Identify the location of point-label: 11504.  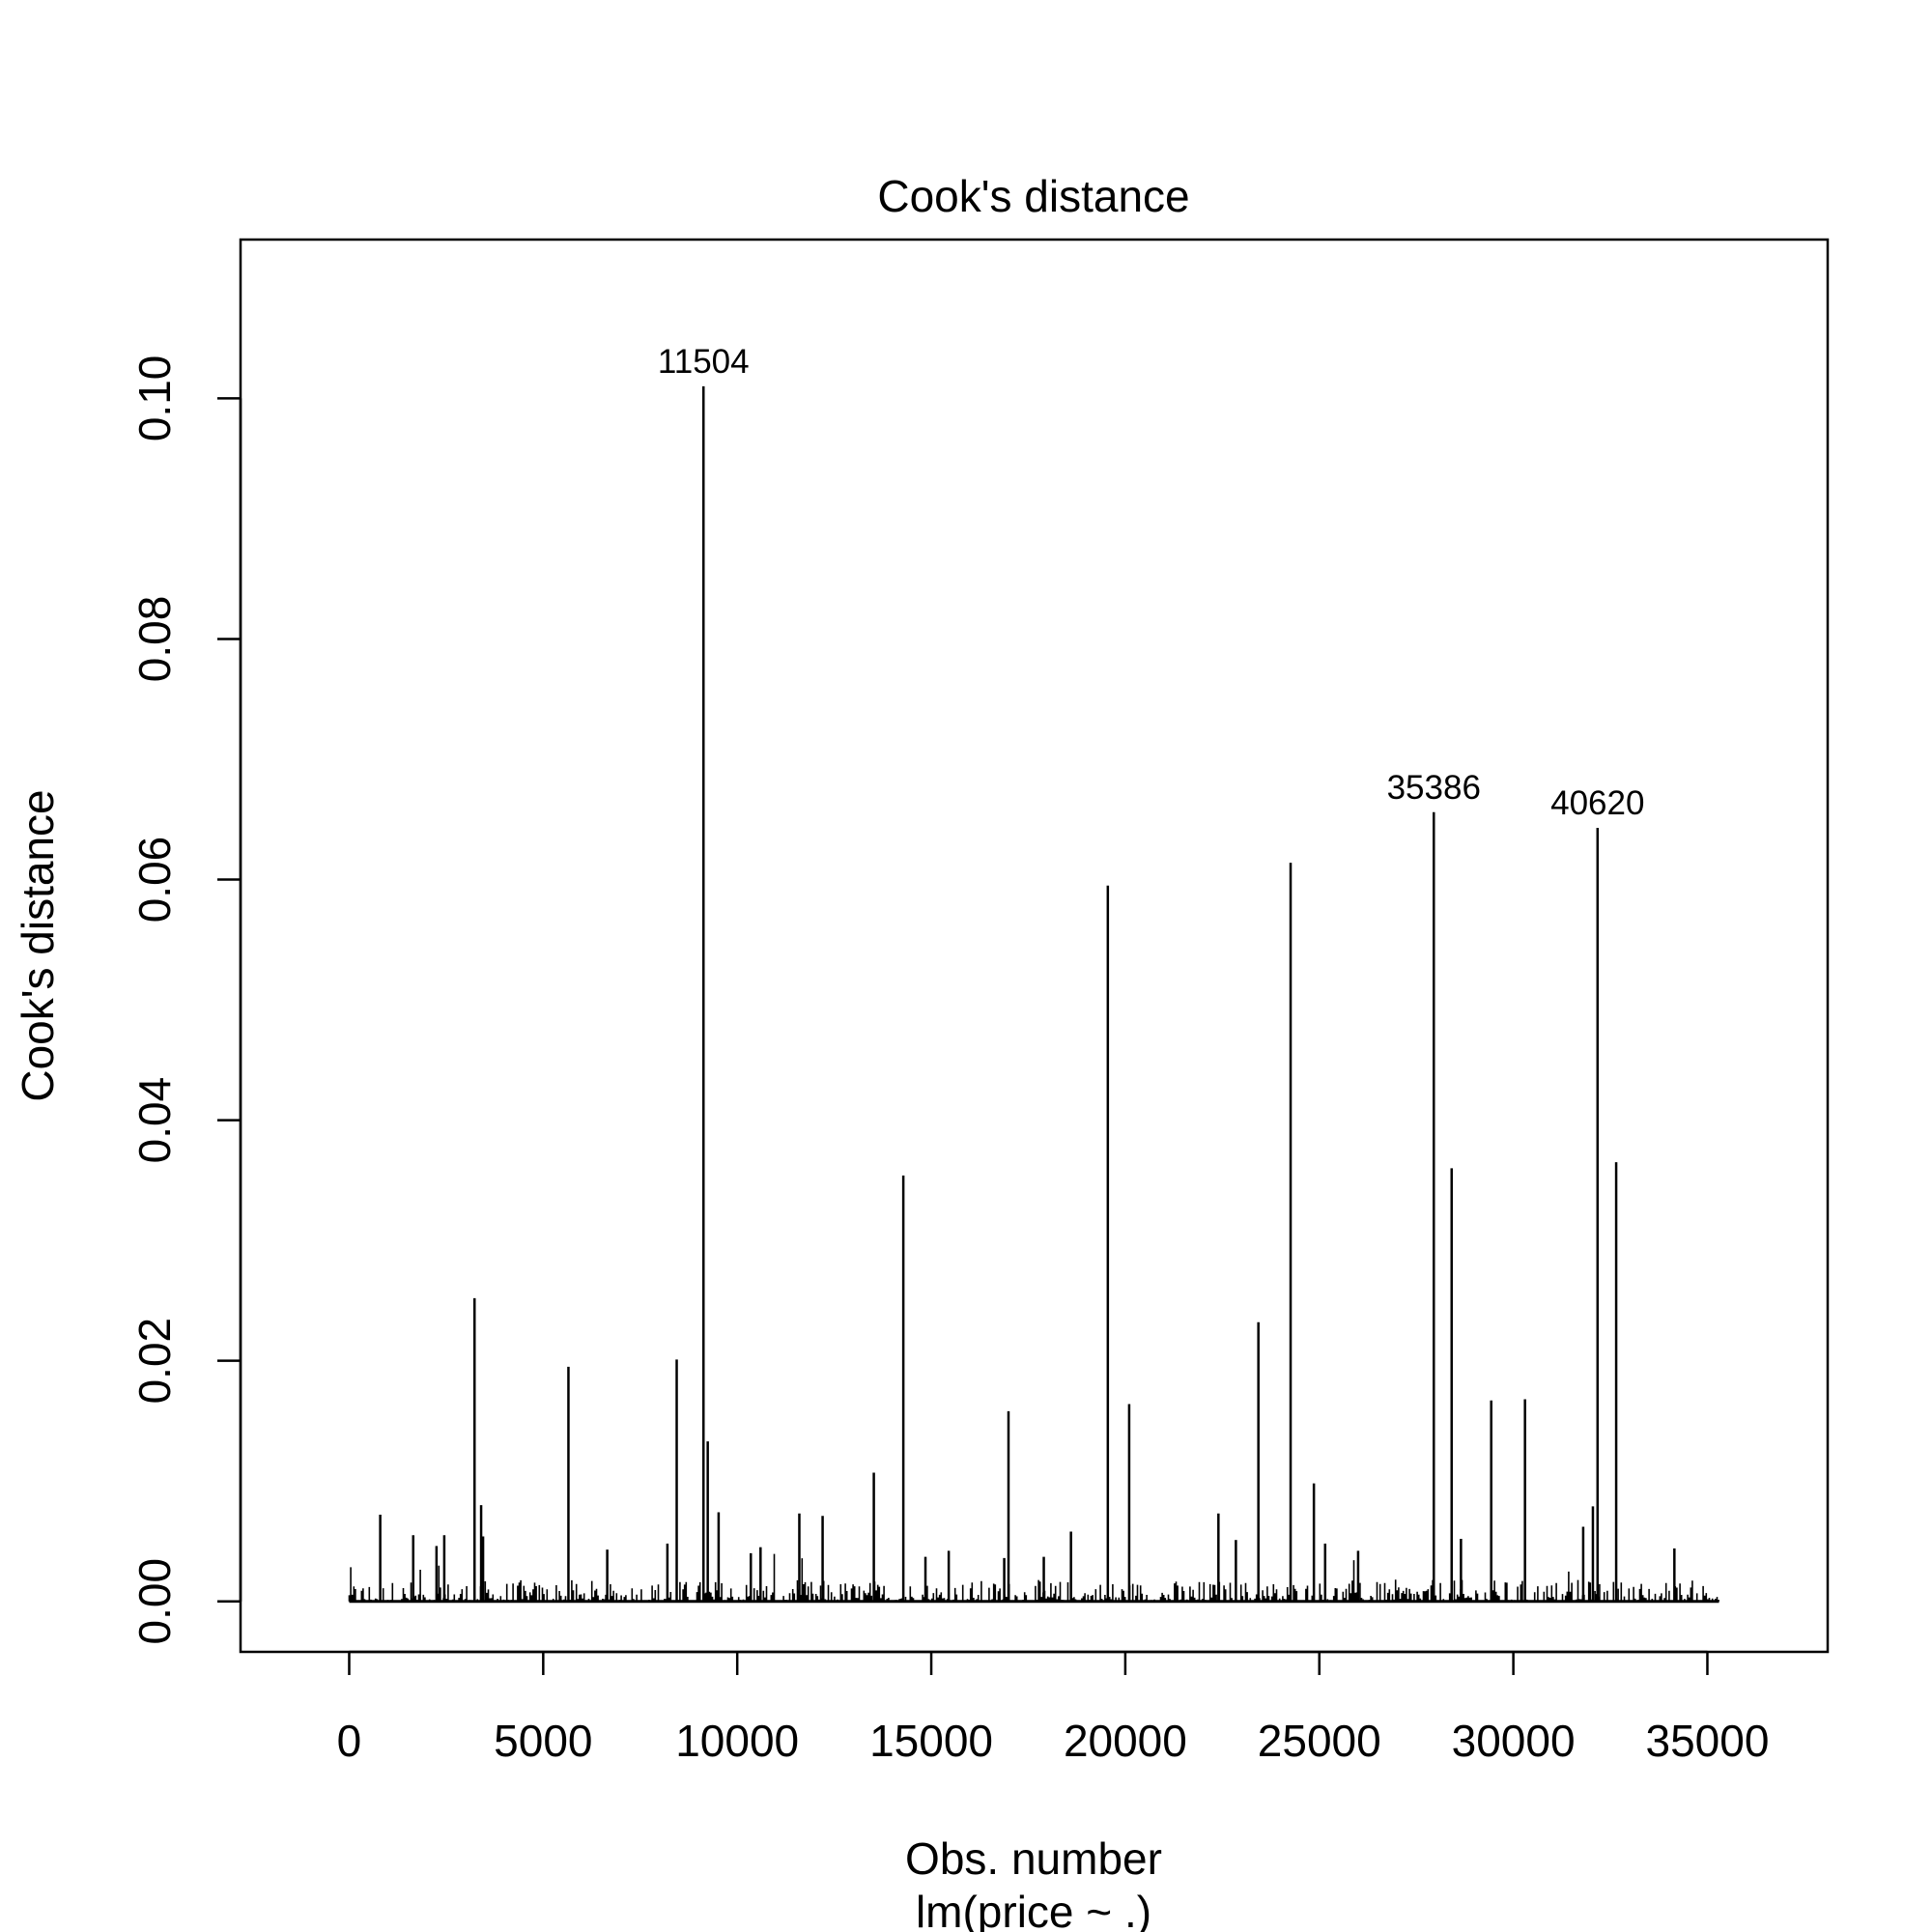
(704, 362).